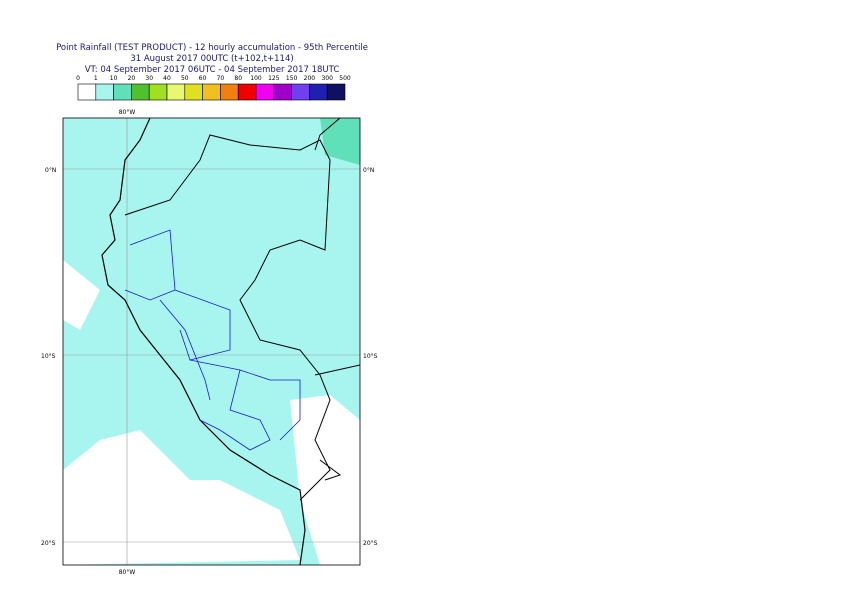  I want to click on legend-label: 200, so click(310, 78).